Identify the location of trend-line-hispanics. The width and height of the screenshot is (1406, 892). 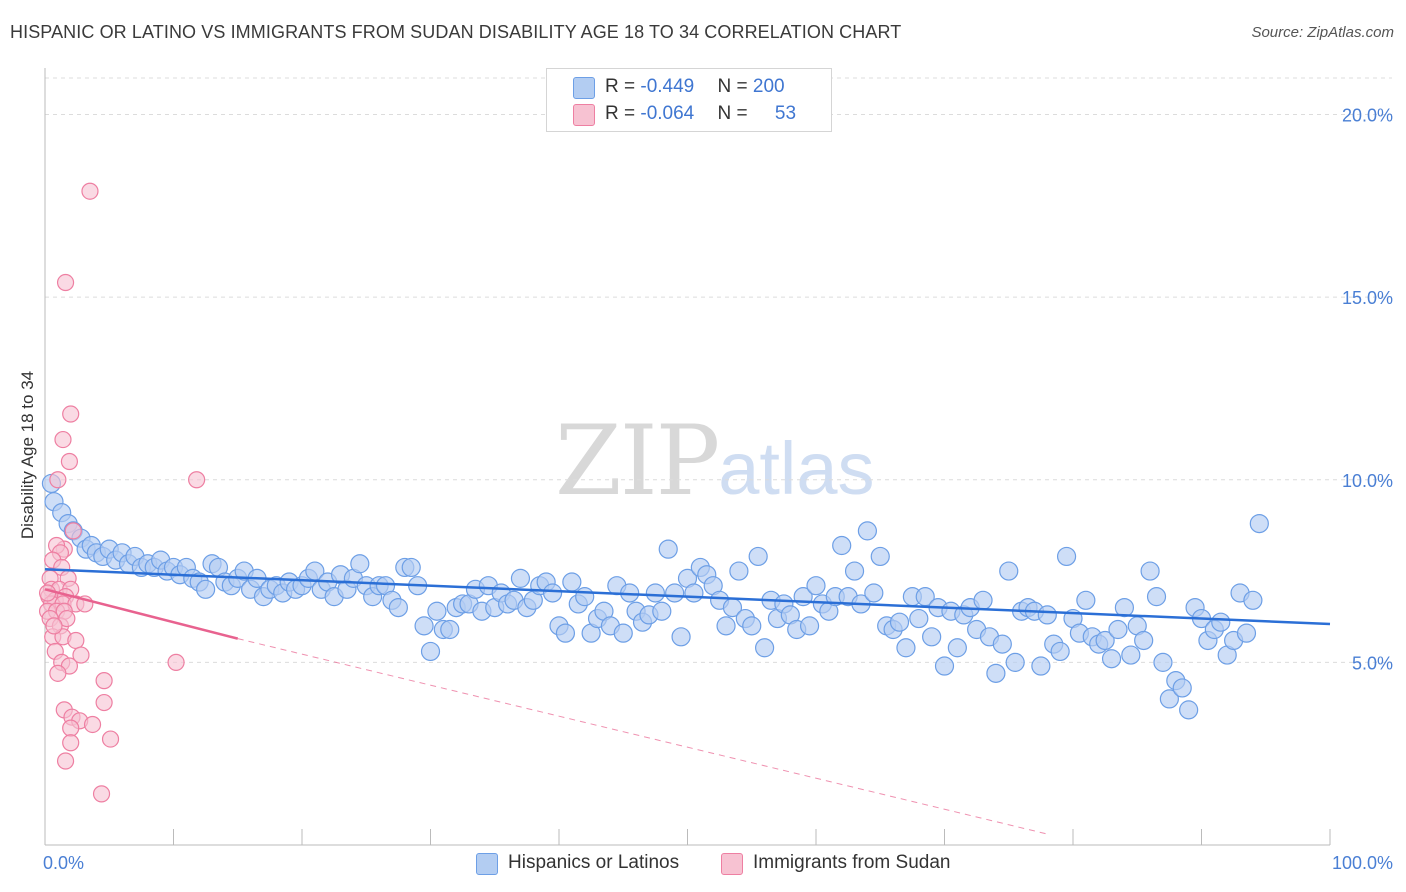
(687, 596).